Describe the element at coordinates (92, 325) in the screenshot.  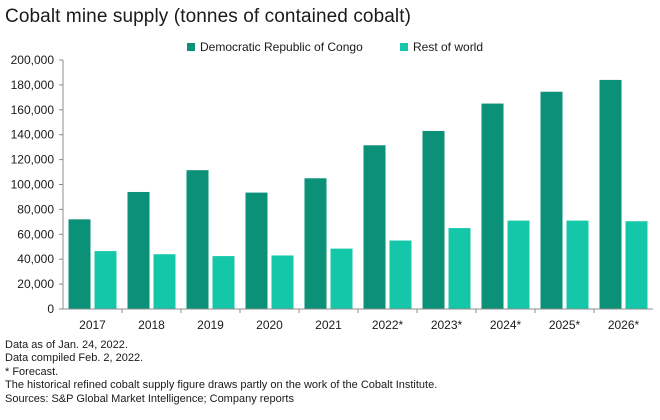
I see `x-tick-label: 2017` at that location.